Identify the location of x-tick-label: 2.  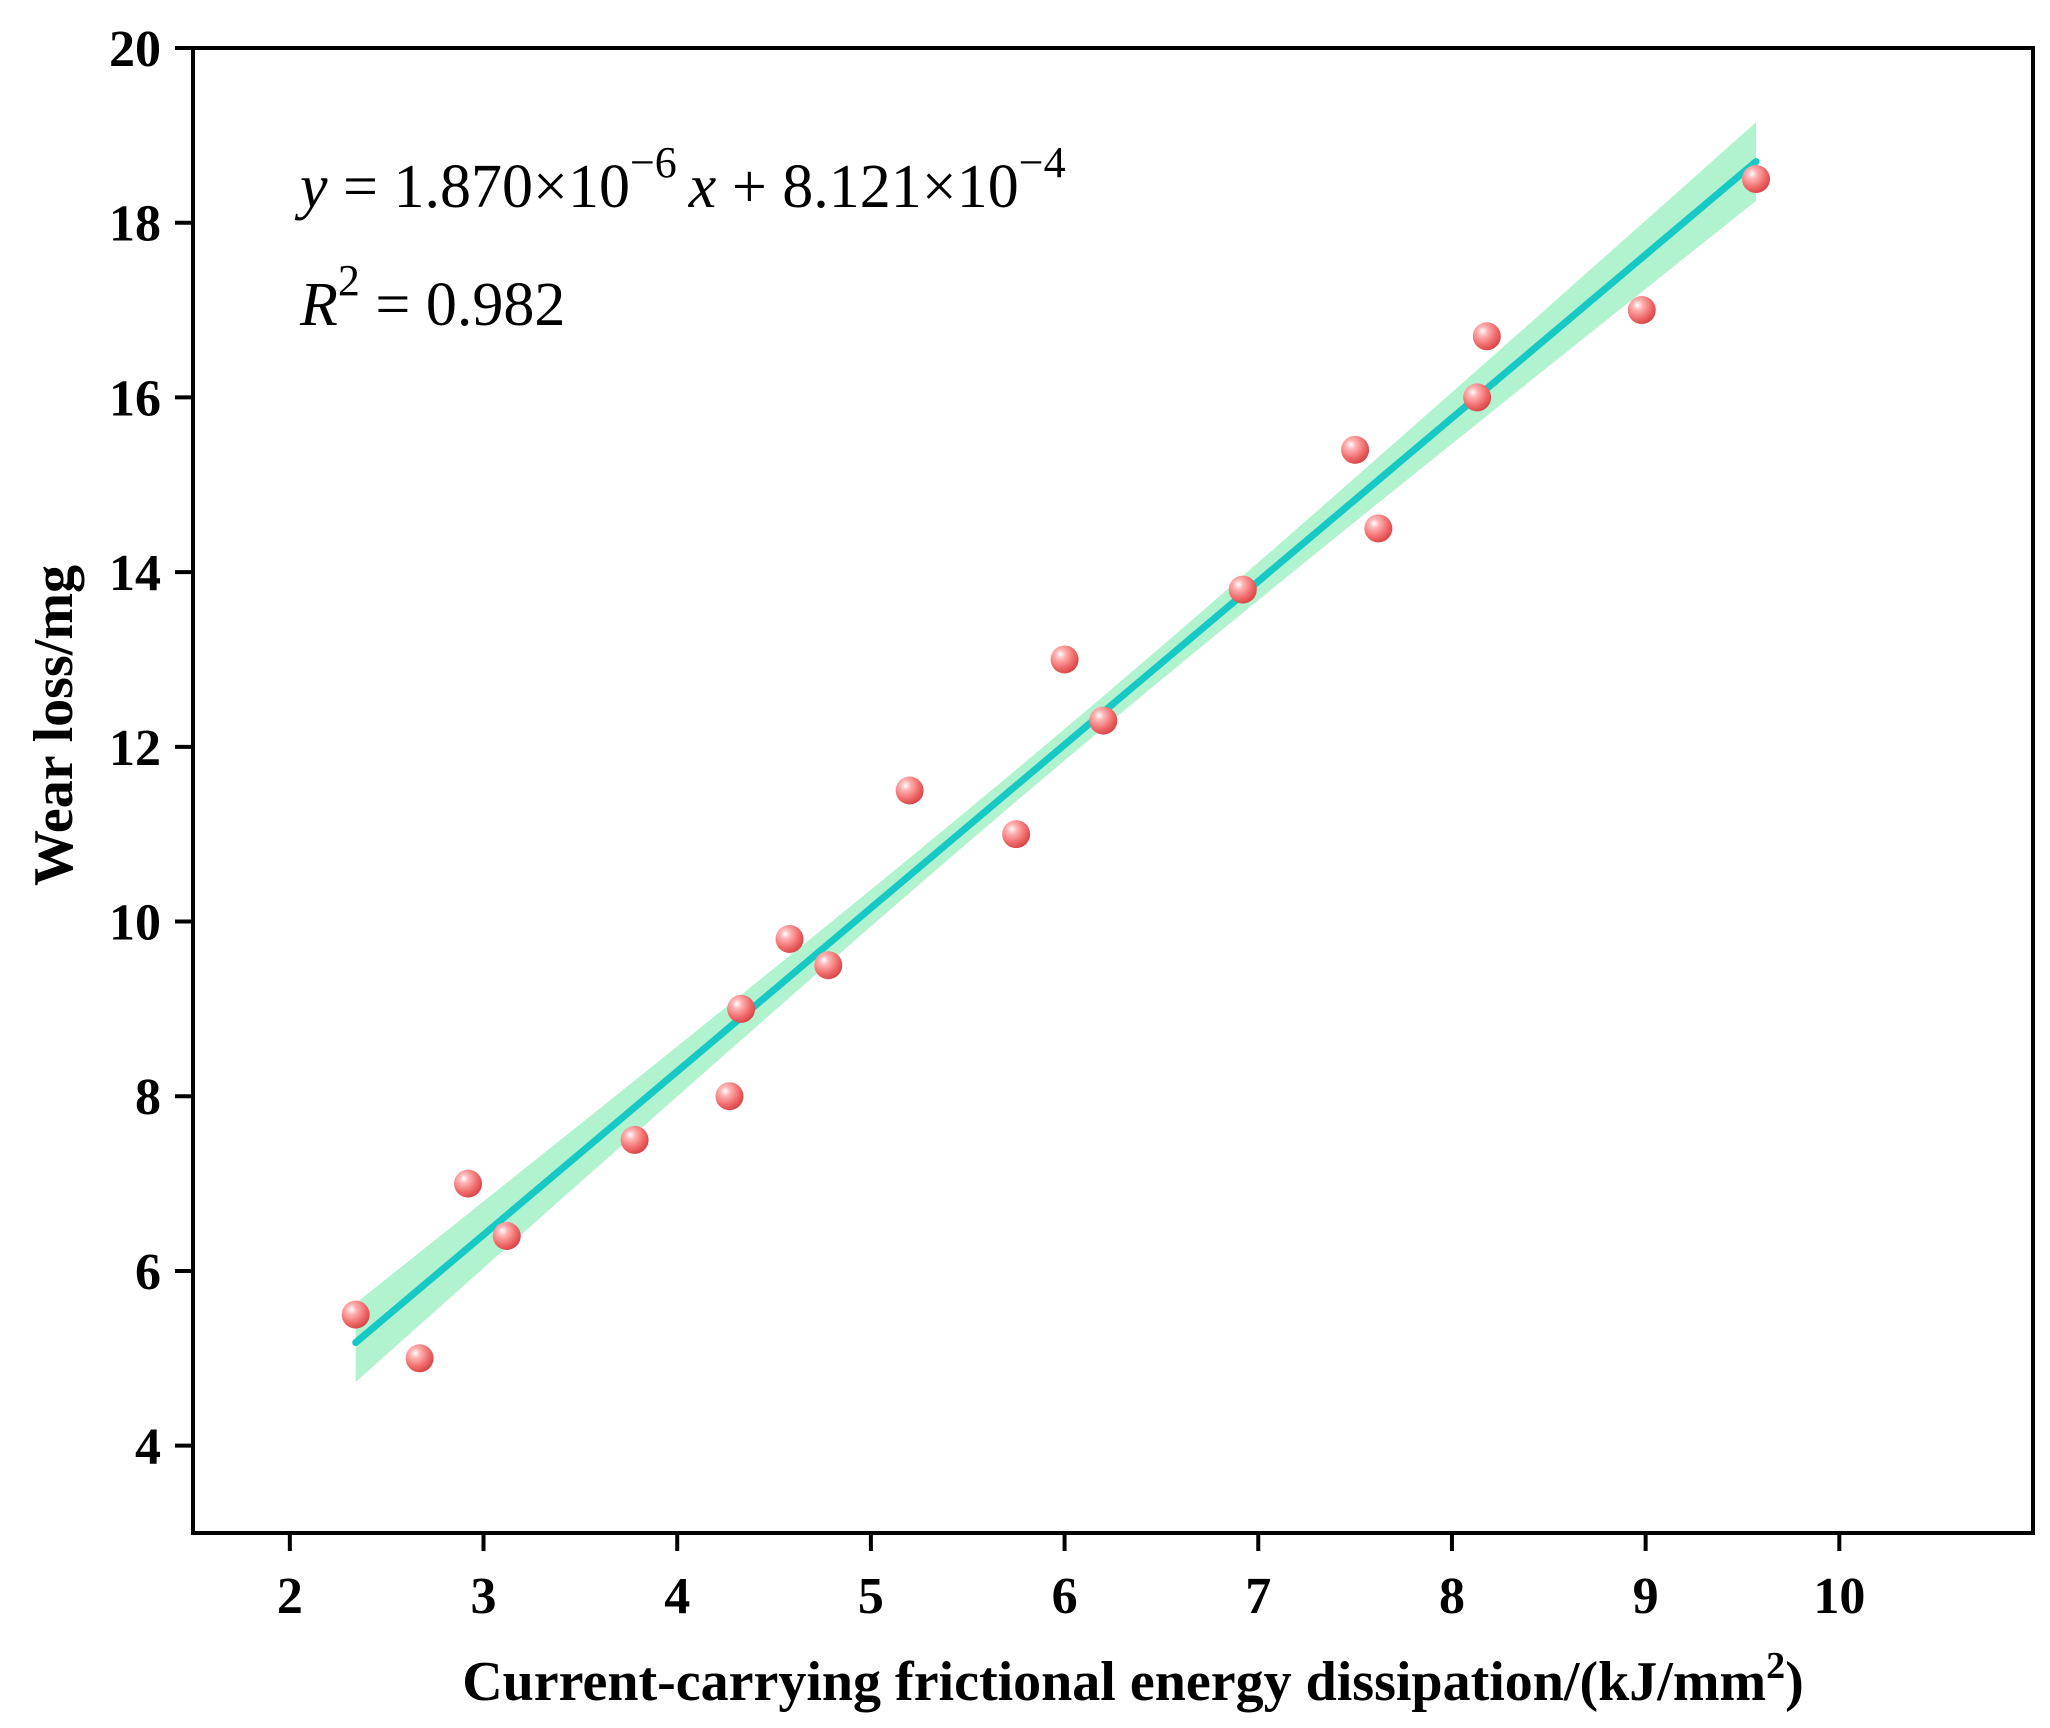
(290, 1596).